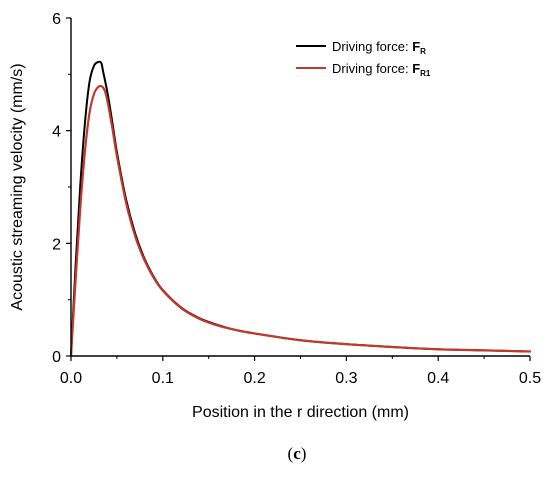 The height and width of the screenshot is (477, 550). What do you see at coordinates (56, 357) in the screenshot?
I see `y-tick-label: 0` at bounding box center [56, 357].